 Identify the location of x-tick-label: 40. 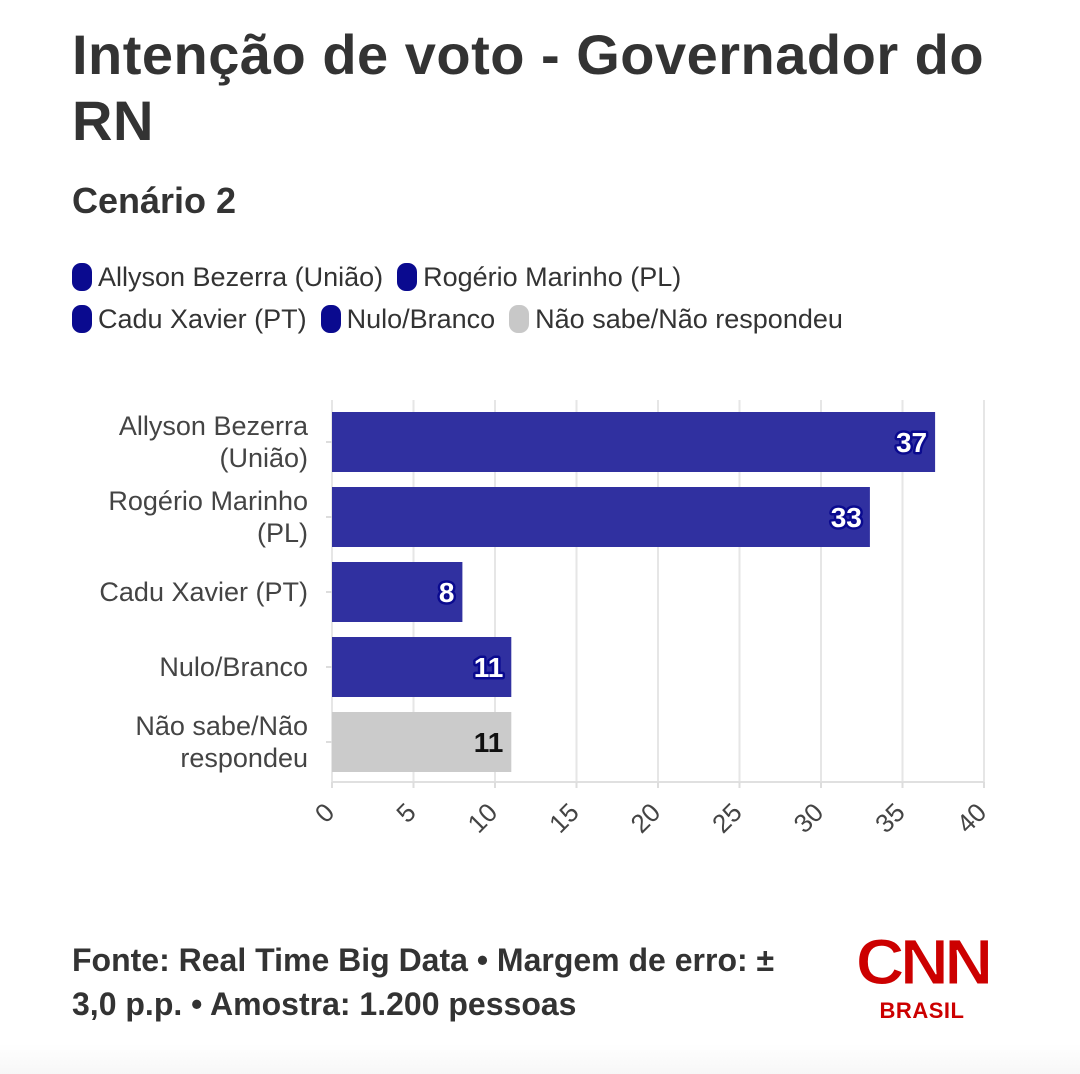
(972, 818).